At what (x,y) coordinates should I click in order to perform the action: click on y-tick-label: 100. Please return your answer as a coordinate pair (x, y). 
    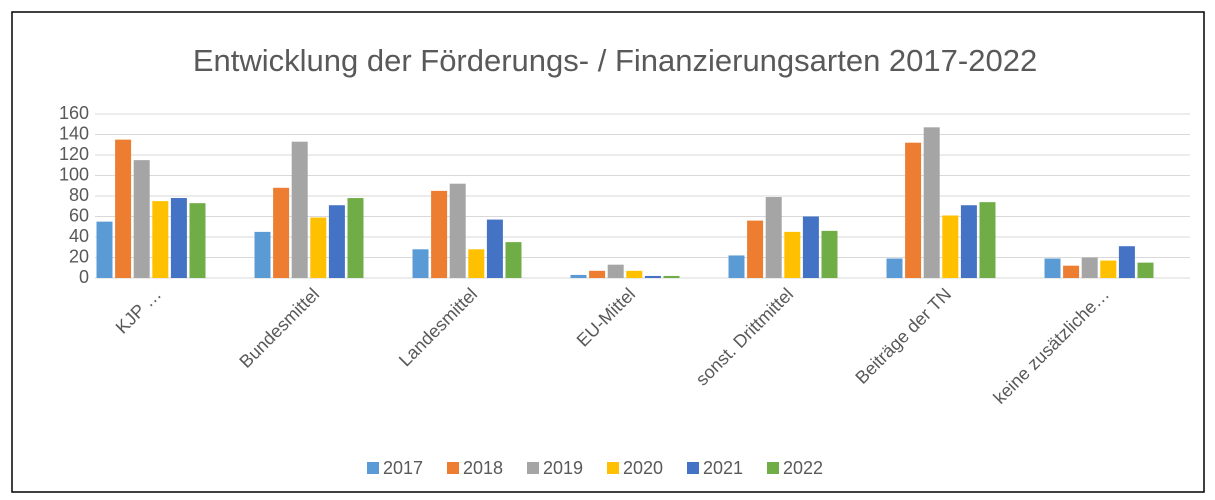
    Looking at the image, I should click on (74, 174).